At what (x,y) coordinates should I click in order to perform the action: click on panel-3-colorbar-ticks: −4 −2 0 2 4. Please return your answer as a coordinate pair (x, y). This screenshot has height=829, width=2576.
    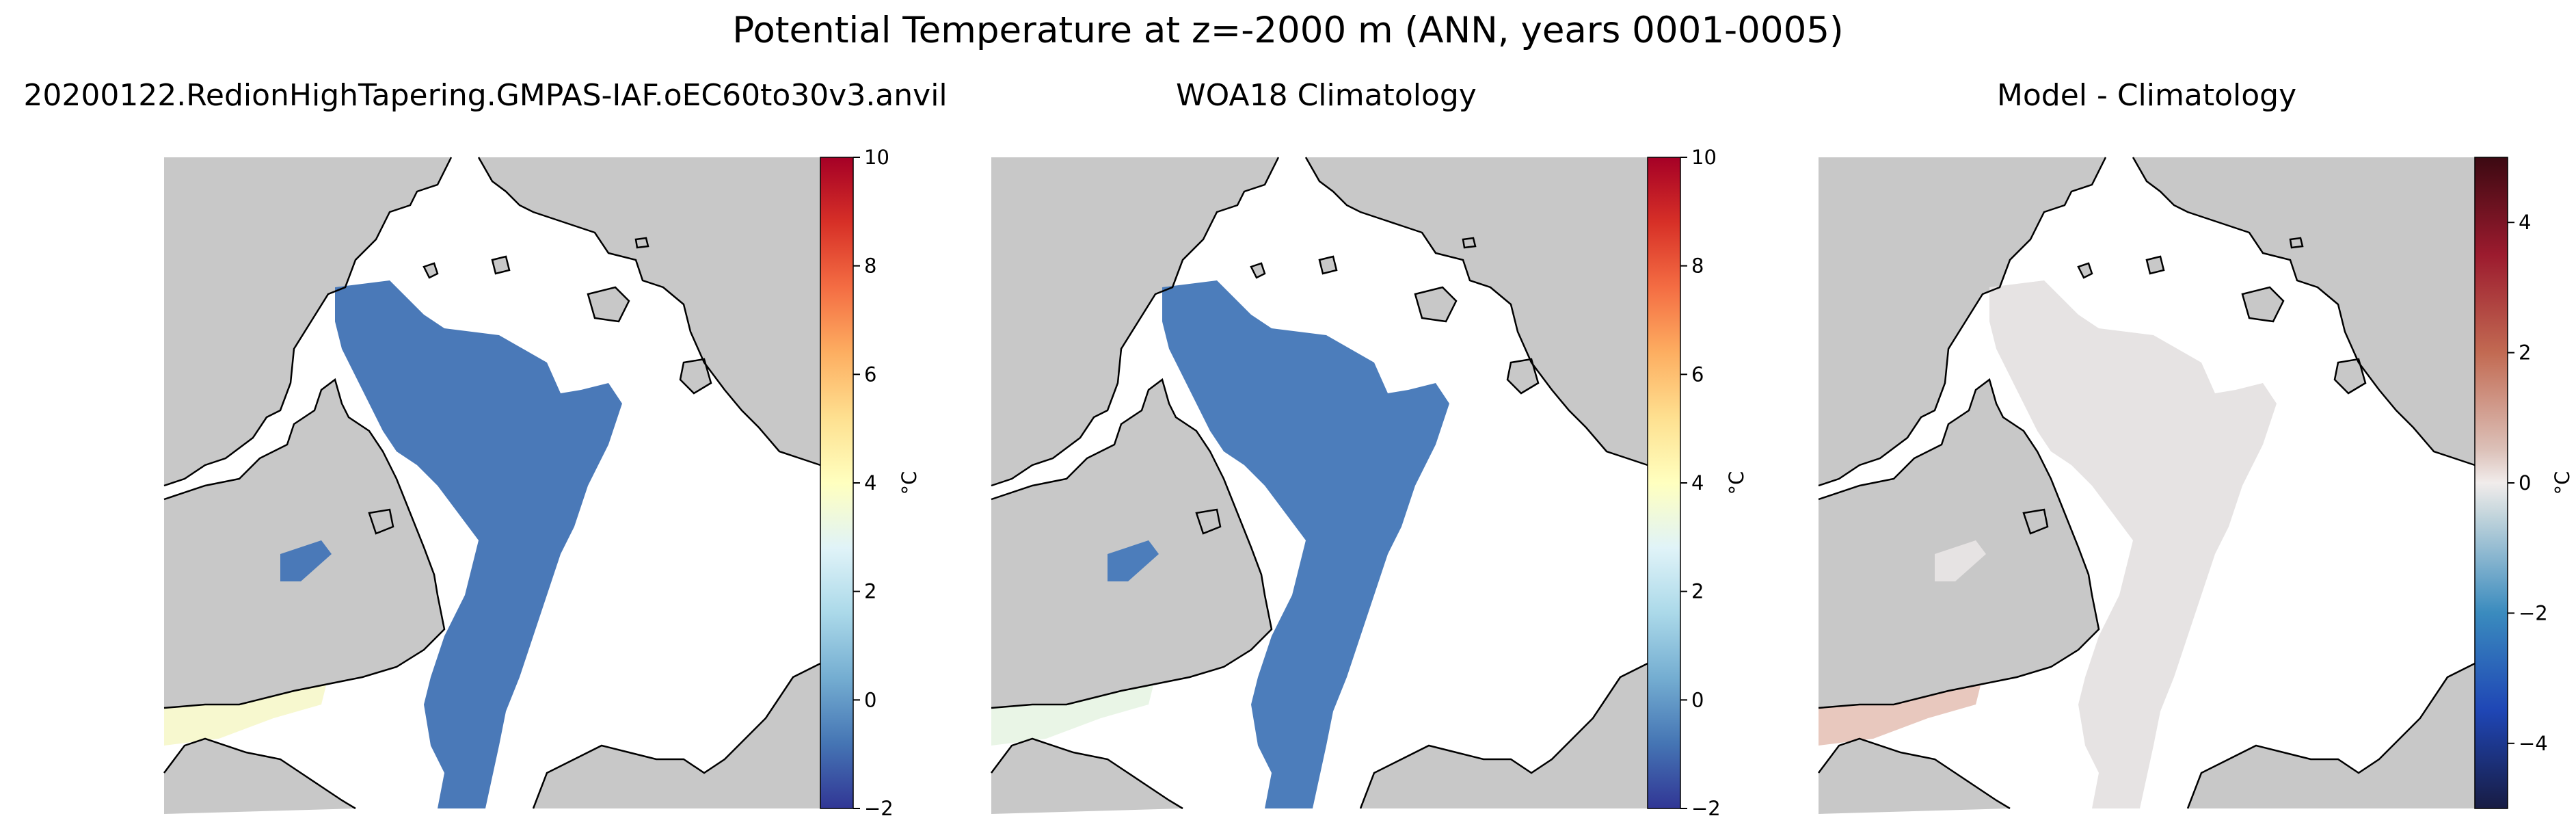
    Looking at the image, I should click on (2528, 483).